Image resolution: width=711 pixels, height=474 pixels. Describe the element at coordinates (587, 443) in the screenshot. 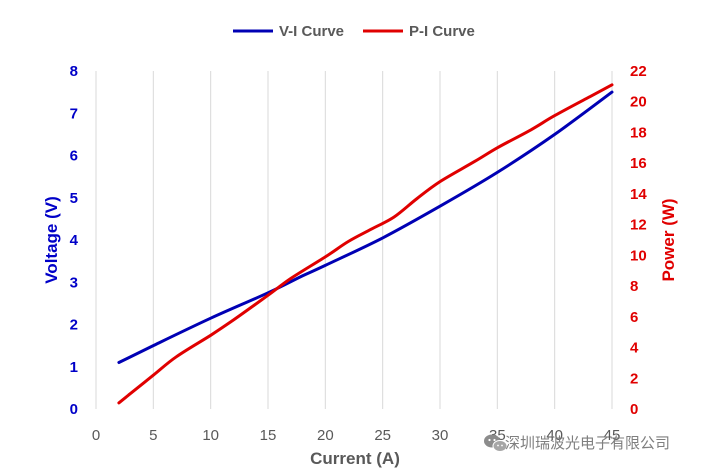

I see `watermark-text: 深圳瑞波光电子有限公司` at that location.